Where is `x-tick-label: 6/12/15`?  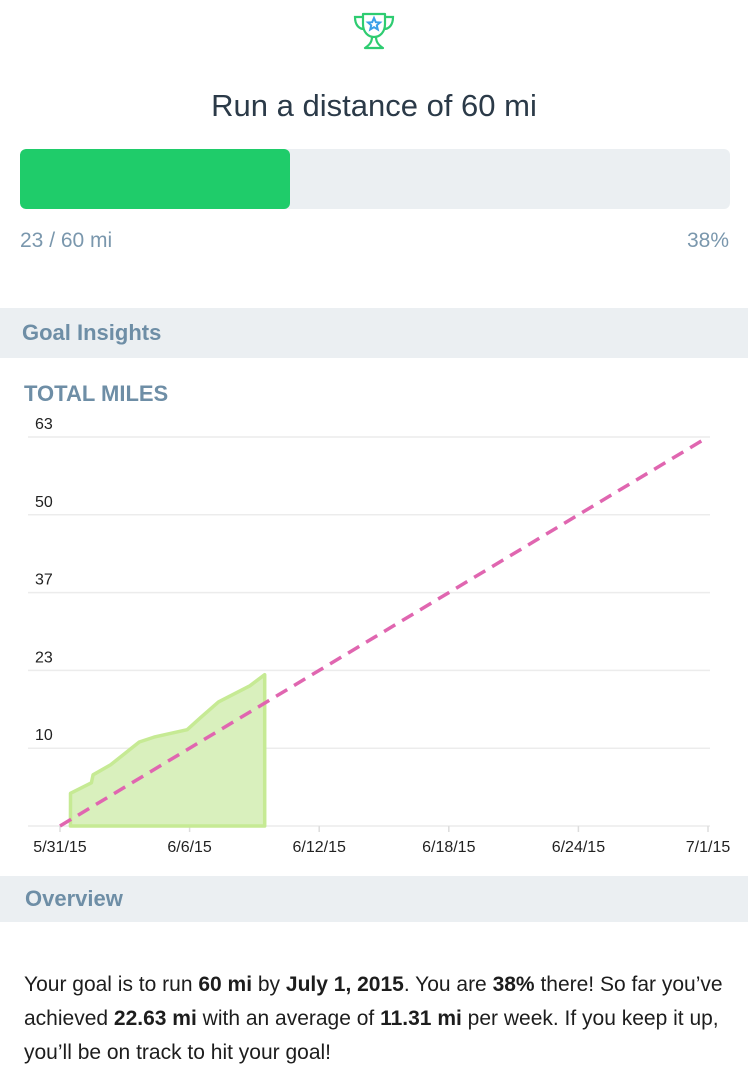 x-tick-label: 6/12/15 is located at coordinates (319, 847).